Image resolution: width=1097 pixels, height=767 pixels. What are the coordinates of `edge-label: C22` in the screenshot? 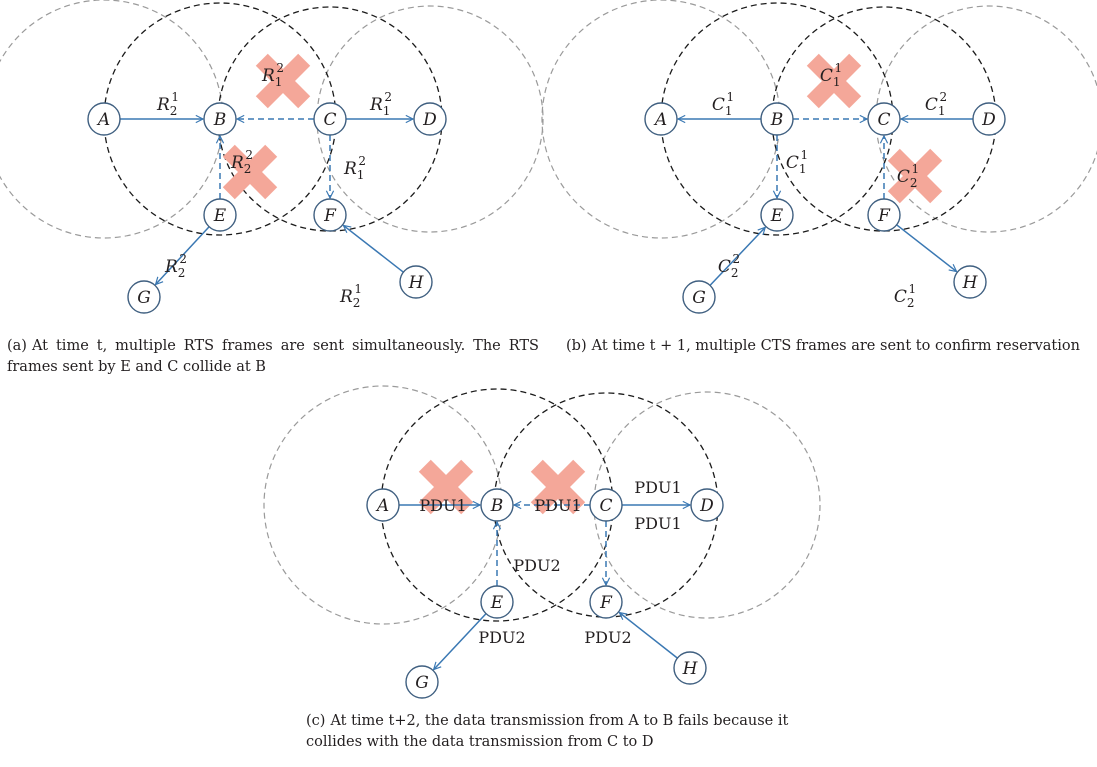 It's located at (729, 266).